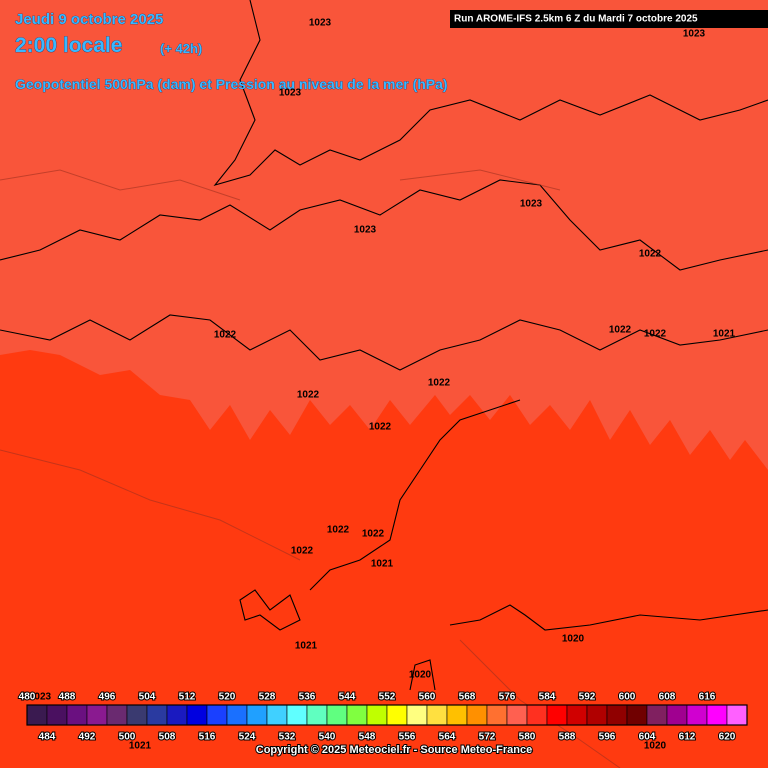  I want to click on scale-label: 480, so click(27, 697).